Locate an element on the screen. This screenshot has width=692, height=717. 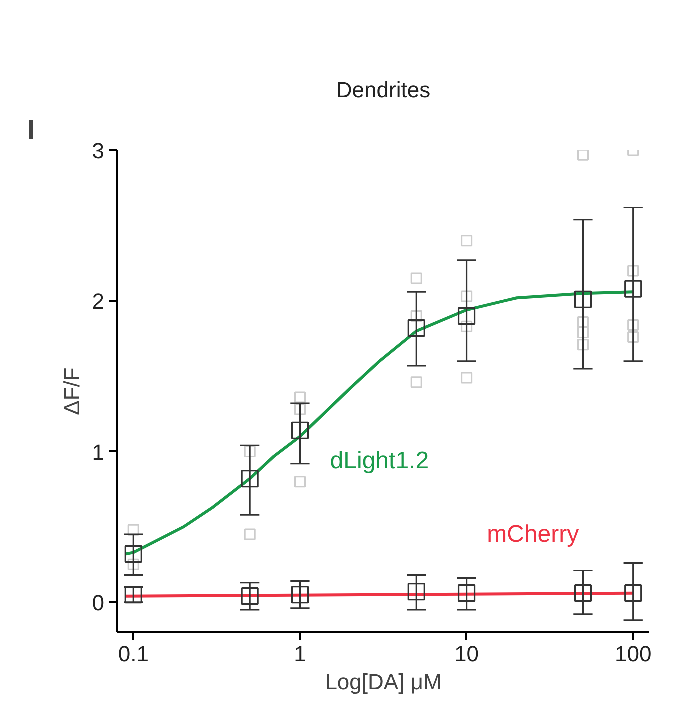
y-axis-title: ΔF/F is located at coordinates (71, 392).